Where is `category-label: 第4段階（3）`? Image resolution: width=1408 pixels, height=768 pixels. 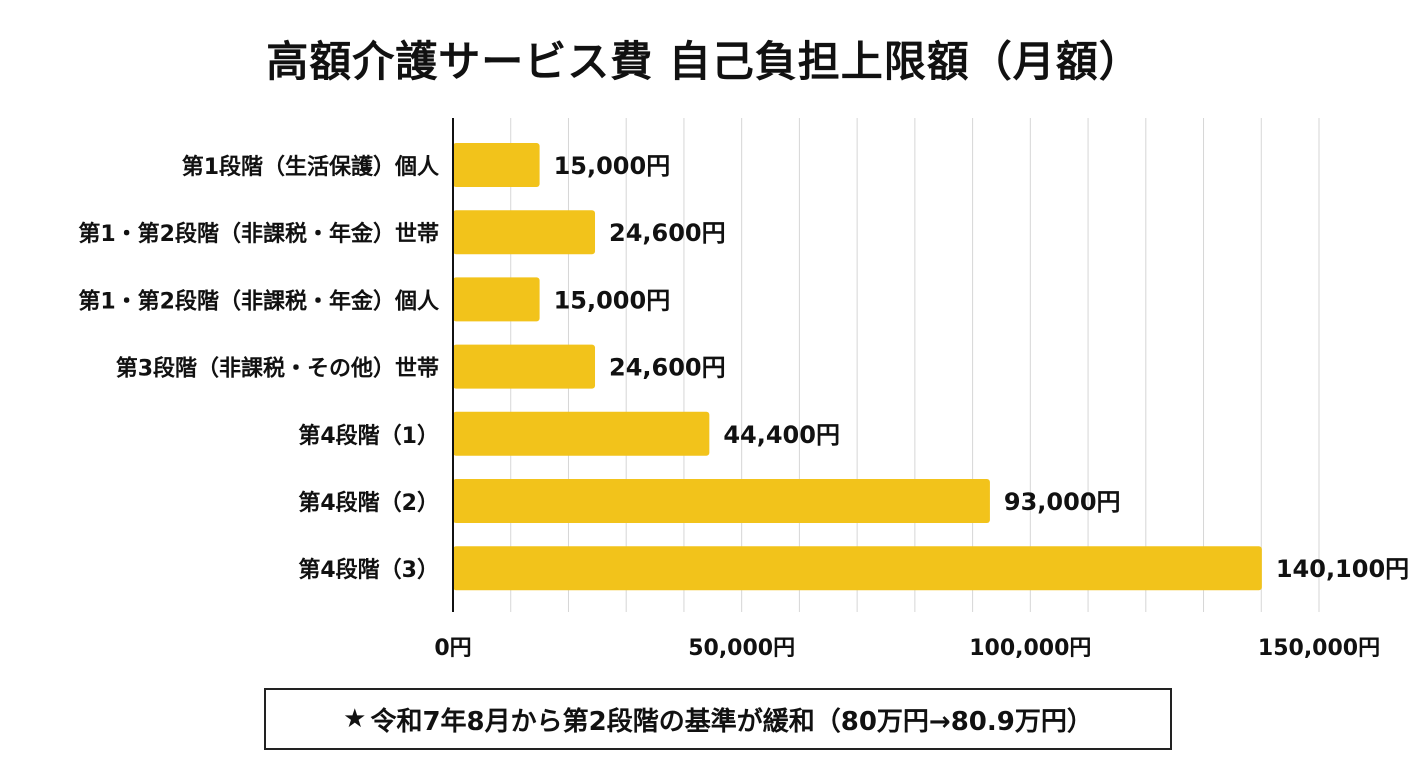 category-label: 第4段階（3） is located at coordinates (368, 570).